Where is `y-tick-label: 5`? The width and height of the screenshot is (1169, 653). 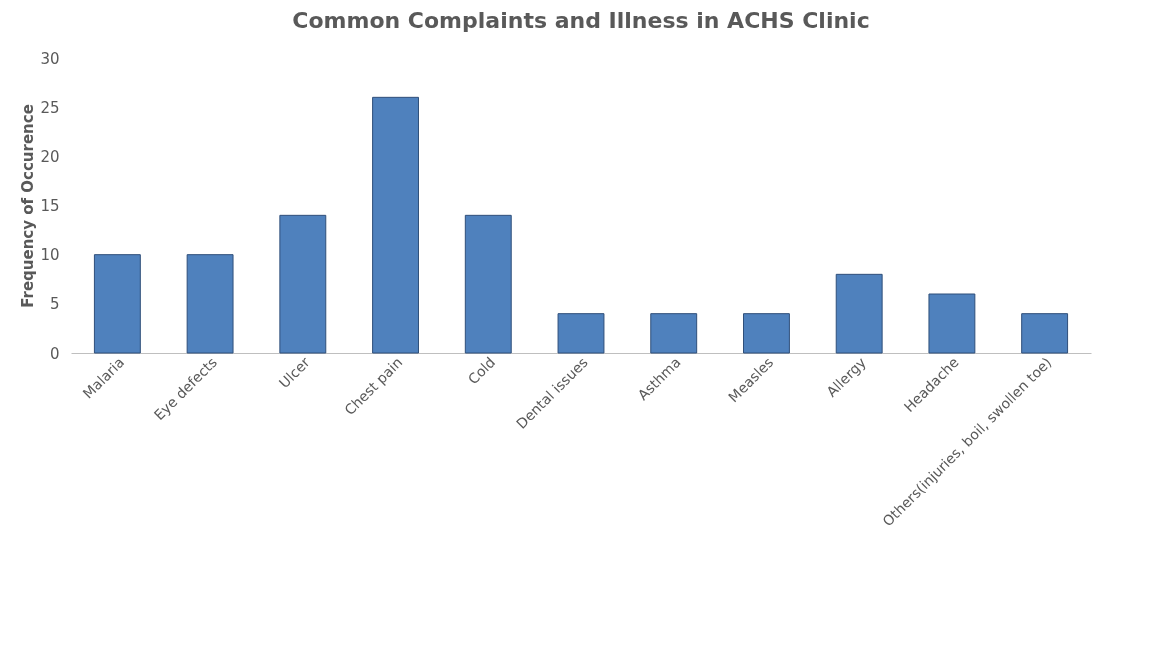 y-tick-label: 5 is located at coordinates (54, 304).